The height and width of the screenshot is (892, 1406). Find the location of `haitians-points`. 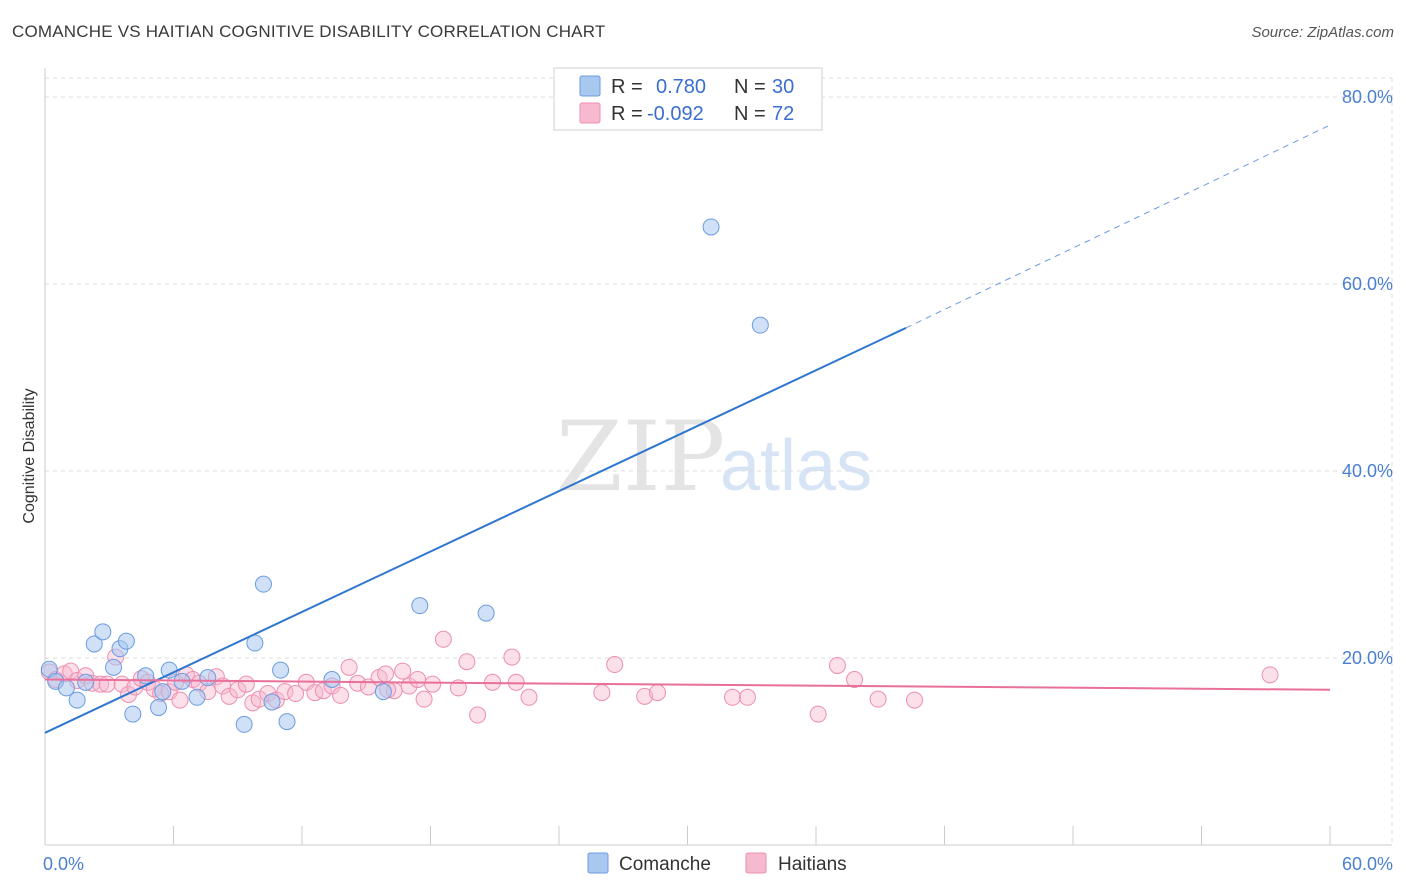

haitians-points is located at coordinates (659, 677).